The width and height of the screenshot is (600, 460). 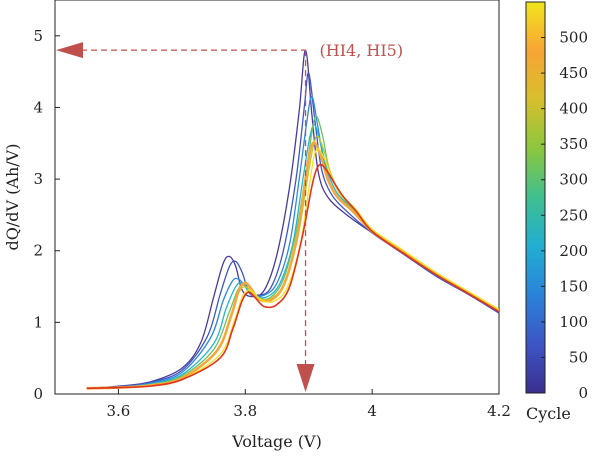 What do you see at coordinates (535, 197) in the screenshot?
I see `colorbar` at bounding box center [535, 197].